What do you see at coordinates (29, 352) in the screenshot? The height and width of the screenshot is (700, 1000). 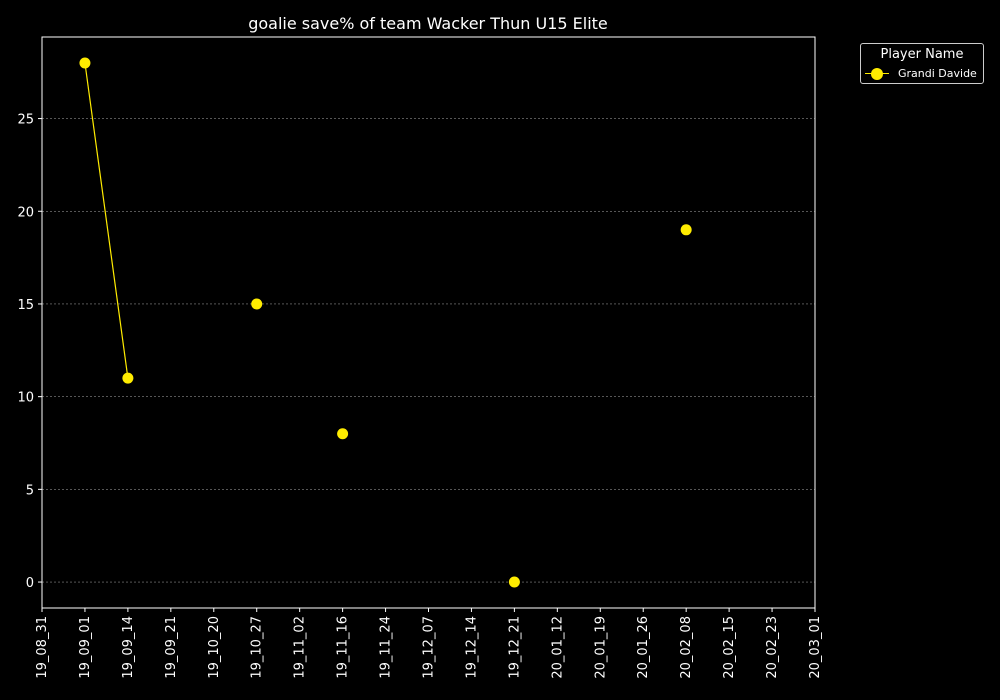 I see `y-axis: 0 5 10 15 20 25` at bounding box center [29, 352].